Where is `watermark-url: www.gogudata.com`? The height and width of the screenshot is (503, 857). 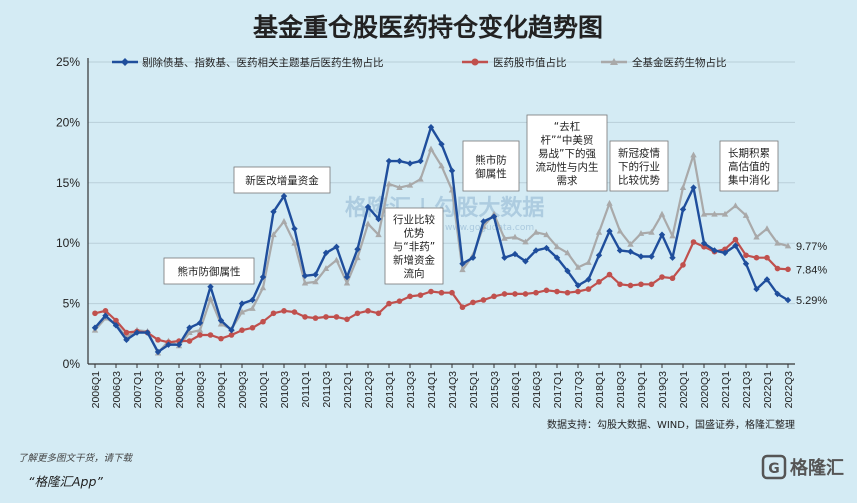 watermark-url: www.gogudata.com is located at coordinates (489, 228).